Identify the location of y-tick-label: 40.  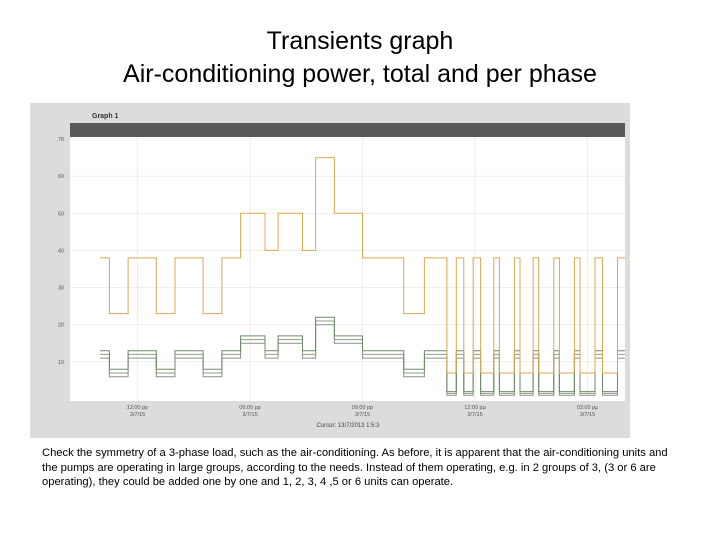
(61, 251).